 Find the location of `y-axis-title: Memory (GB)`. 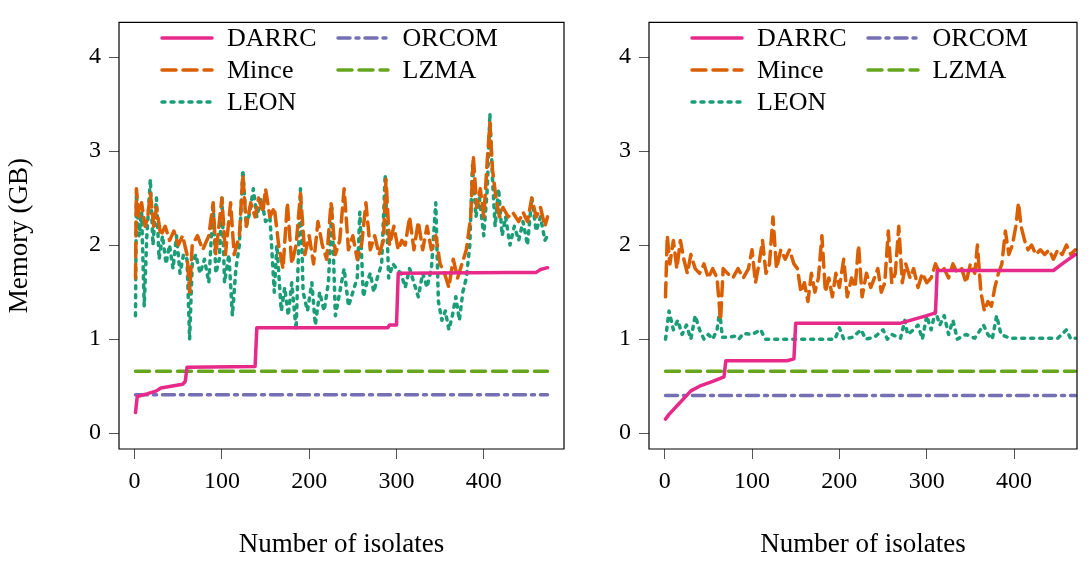

y-axis-title: Memory (GB) is located at coordinates (18, 236).